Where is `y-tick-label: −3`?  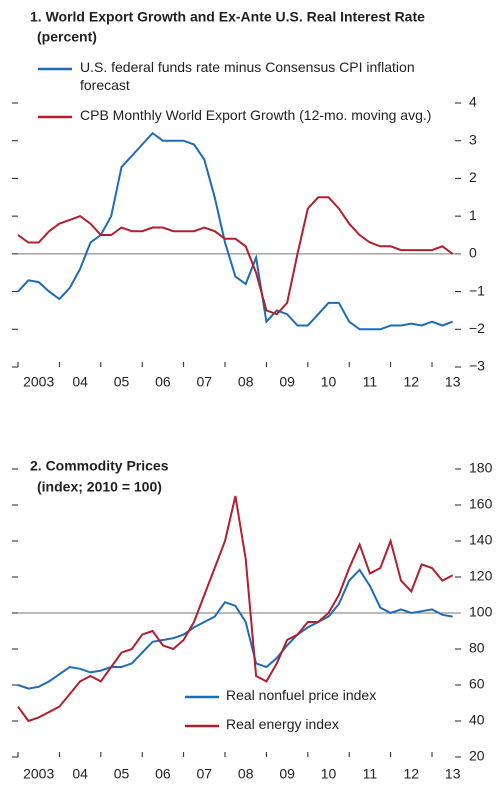
y-tick-label: −3 is located at coordinates (477, 366).